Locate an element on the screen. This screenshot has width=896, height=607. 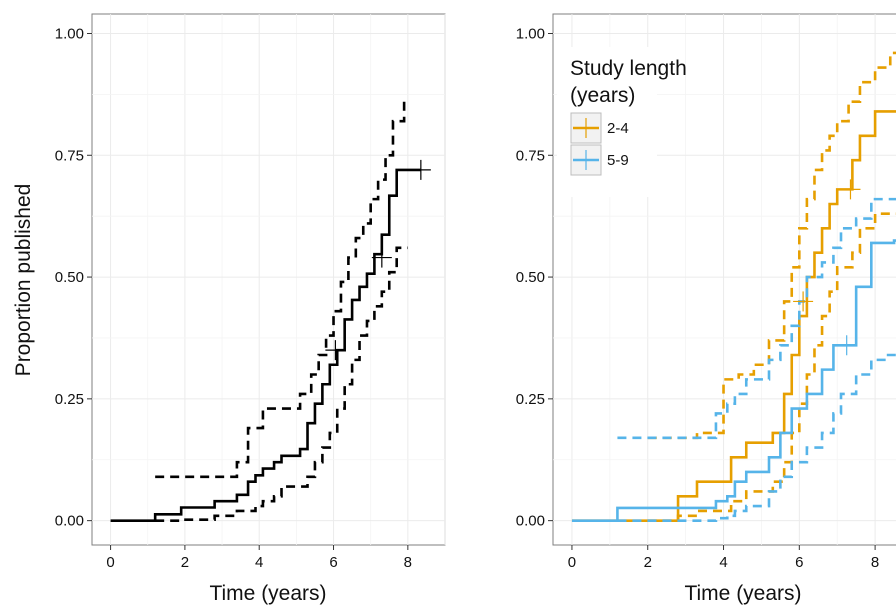
left-y-tick-label: 0.25 is located at coordinates (69, 399).